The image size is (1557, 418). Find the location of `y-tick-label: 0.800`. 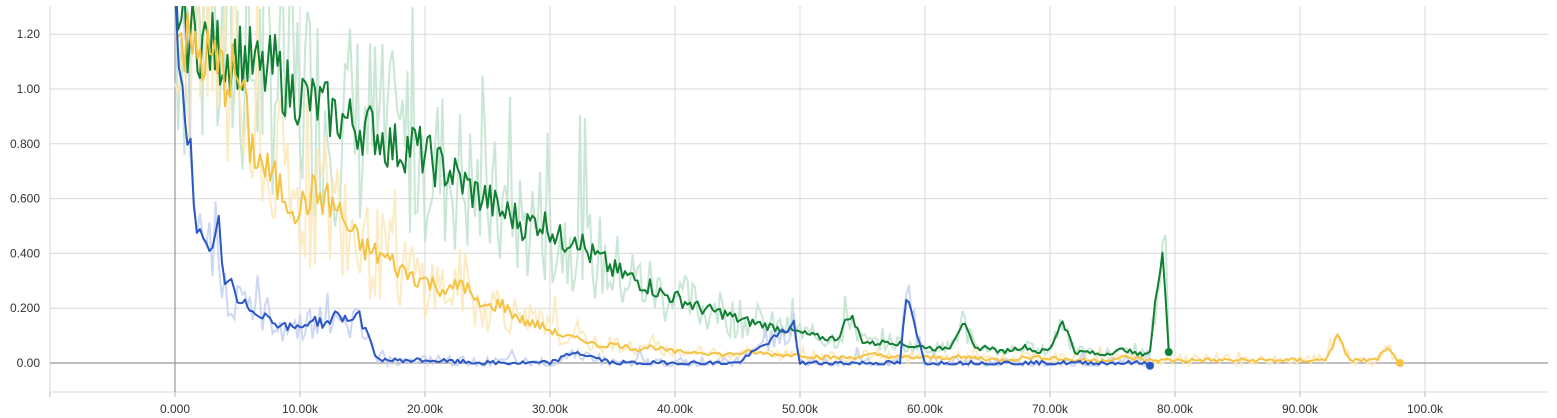

y-tick-label: 0.800 is located at coordinates (25, 144).